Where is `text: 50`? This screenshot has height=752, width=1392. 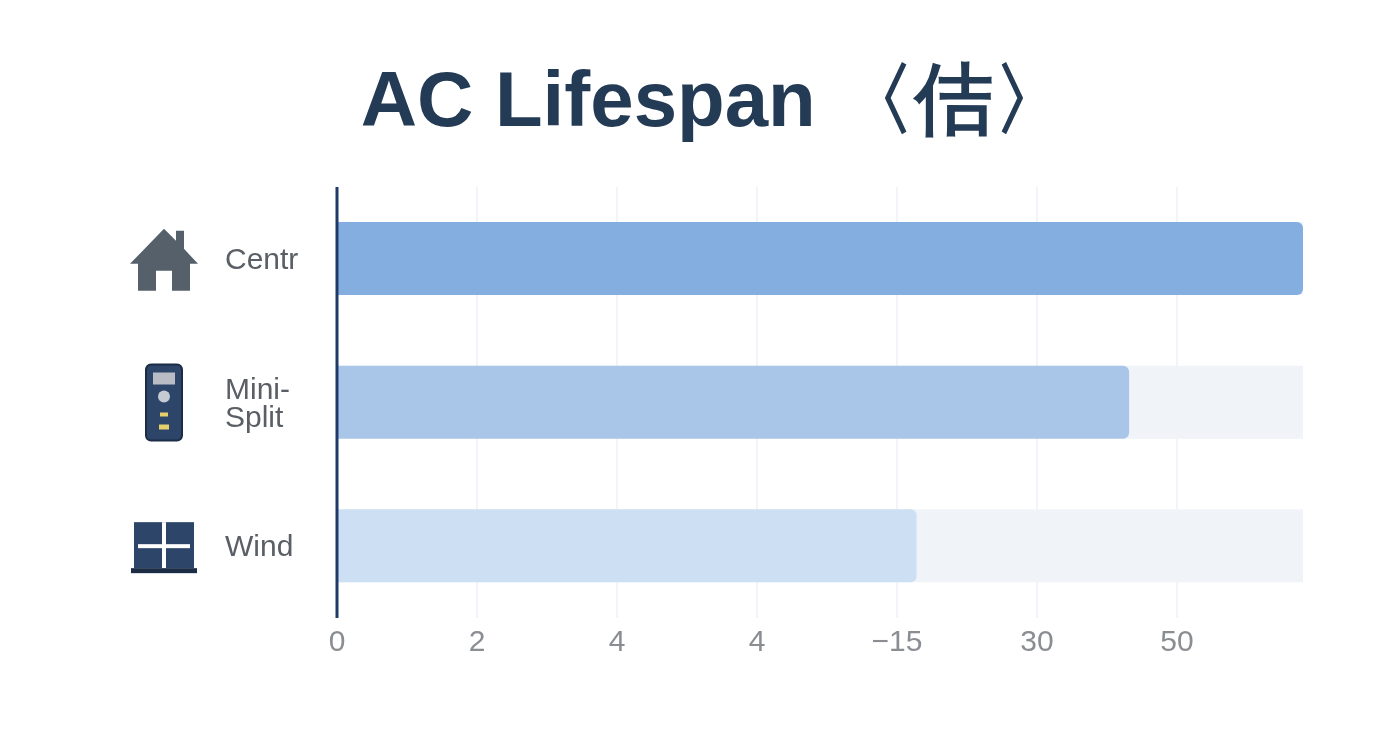 text: 50 is located at coordinates (1177, 641).